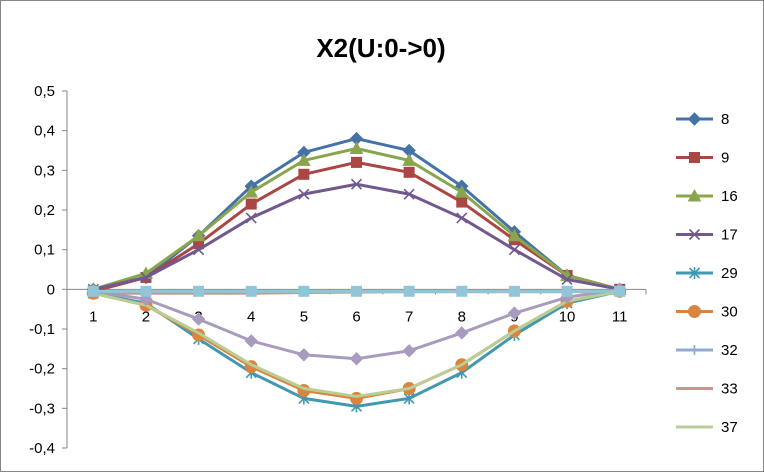  I want to click on x-tick-label: 5, so click(304, 316).